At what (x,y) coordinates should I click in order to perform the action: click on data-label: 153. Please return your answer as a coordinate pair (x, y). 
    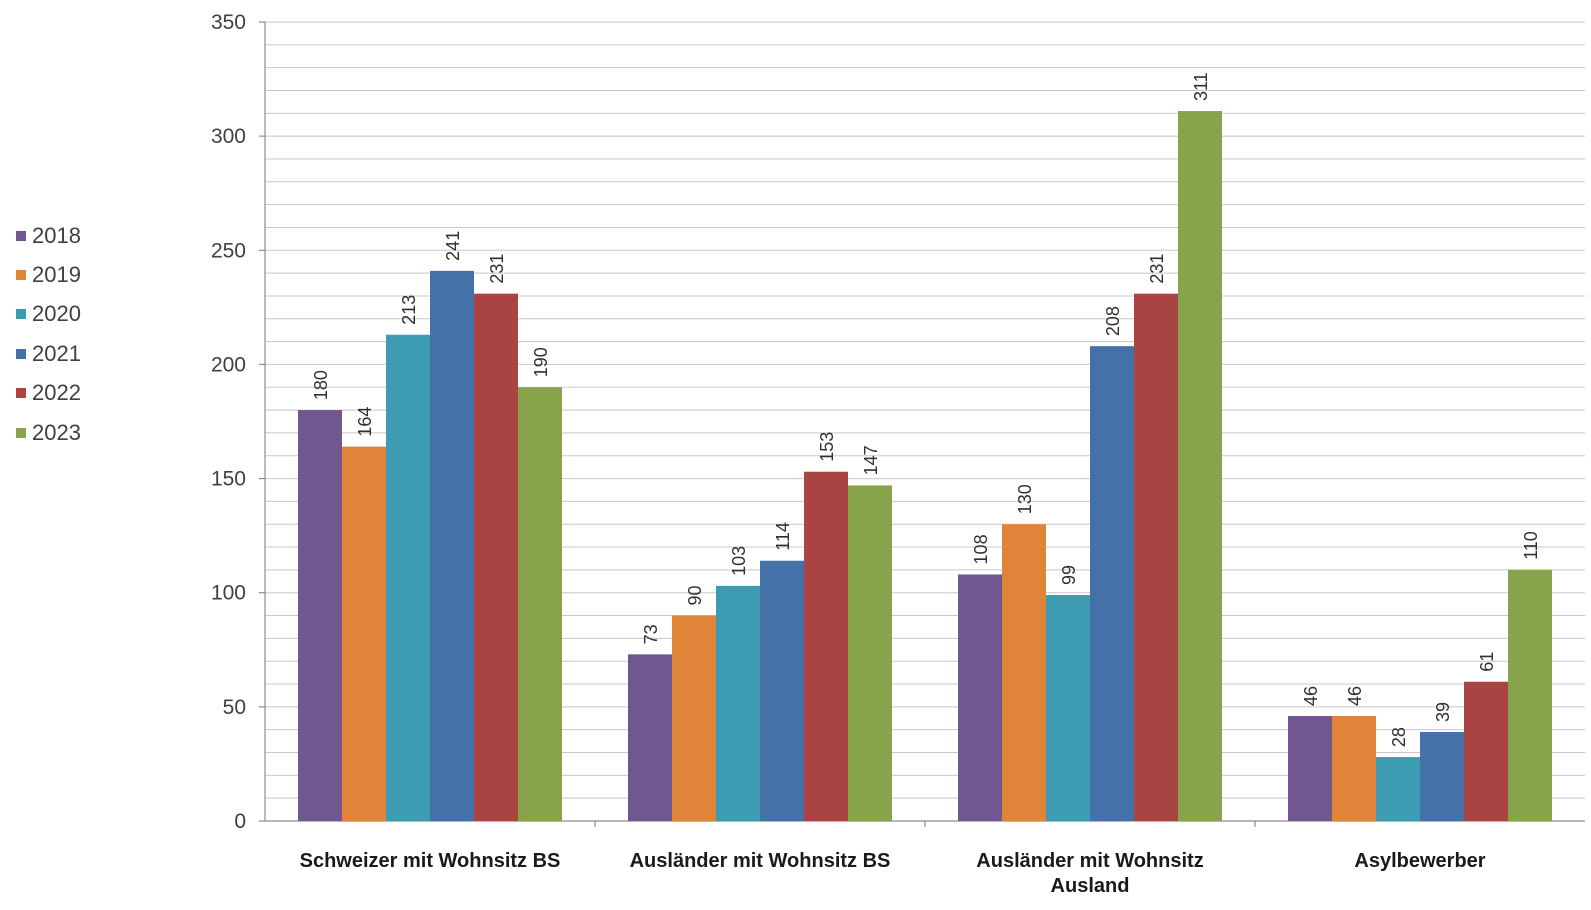
    Looking at the image, I should click on (827, 447).